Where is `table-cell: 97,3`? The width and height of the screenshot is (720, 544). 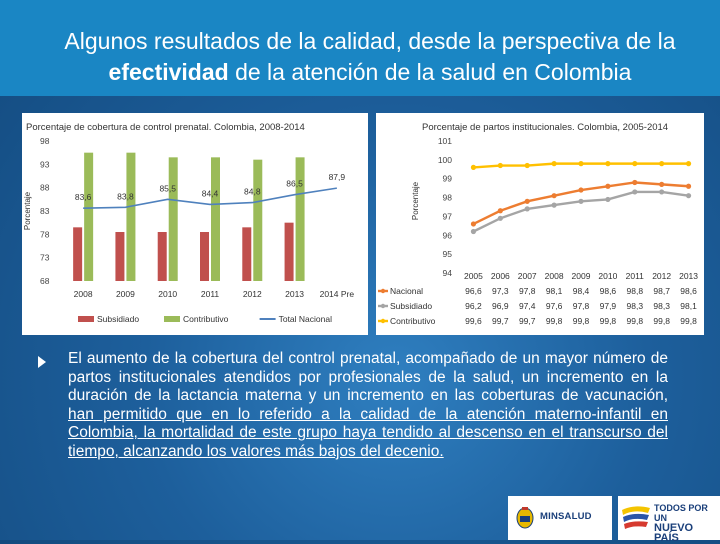 table-cell: 97,3 is located at coordinates (500, 291).